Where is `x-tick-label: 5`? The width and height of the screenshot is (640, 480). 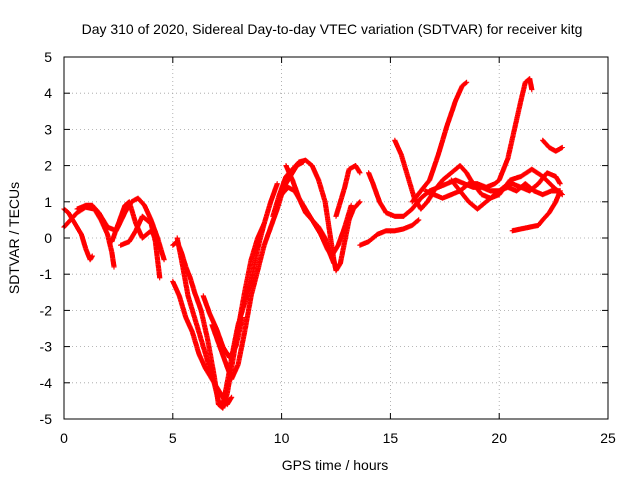
x-tick-label: 5 is located at coordinates (173, 438).